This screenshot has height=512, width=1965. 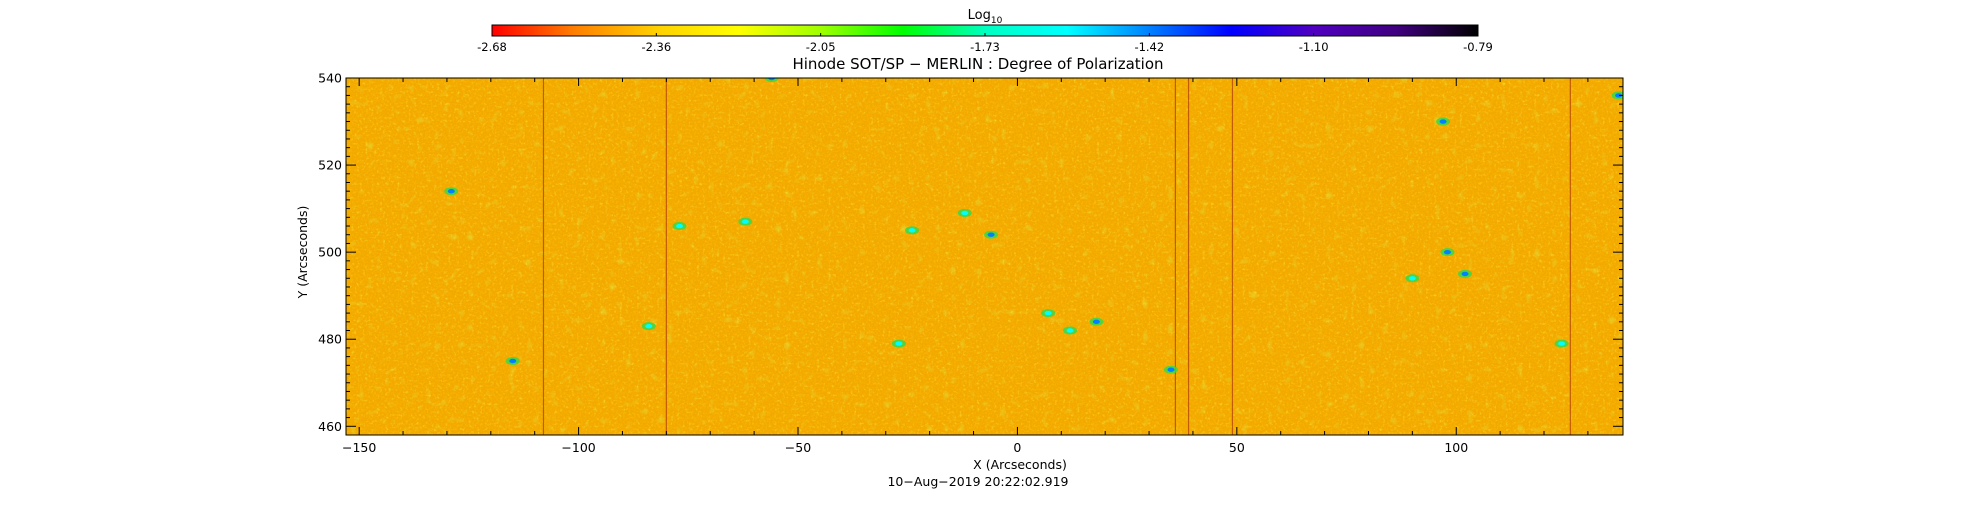 What do you see at coordinates (330, 165) in the screenshot?
I see `y-tick-label: 520` at bounding box center [330, 165].